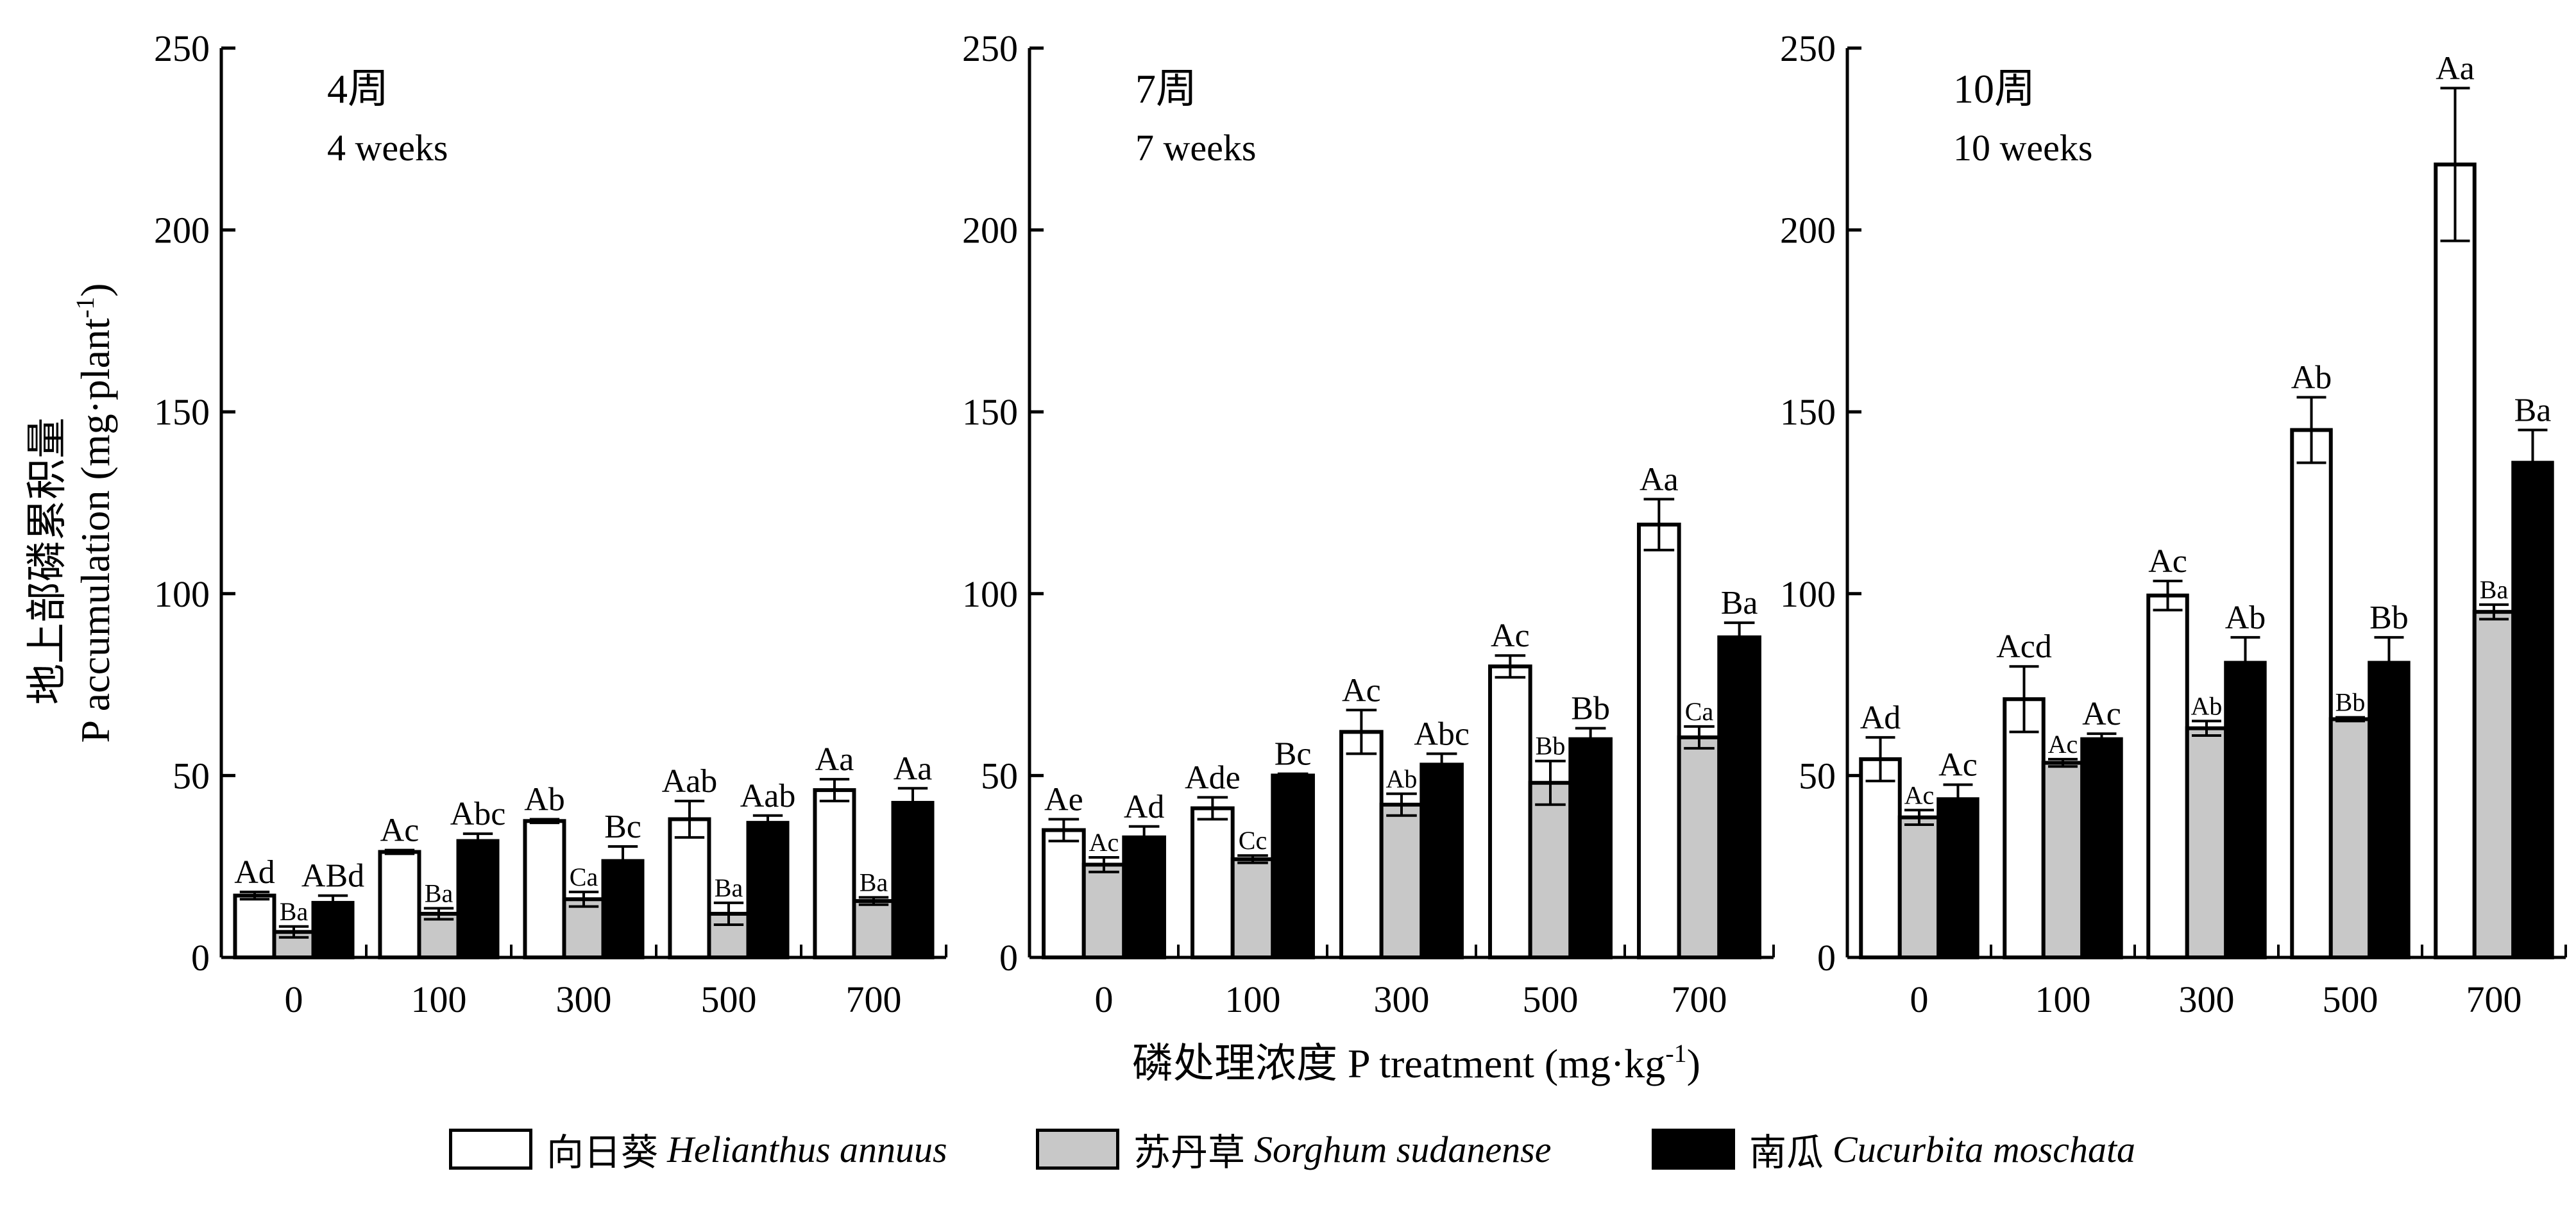 Image resolution: width=2576 pixels, height=1212 pixels. I want to click on legend-label-zh: 苏丹草, so click(1189, 1153).